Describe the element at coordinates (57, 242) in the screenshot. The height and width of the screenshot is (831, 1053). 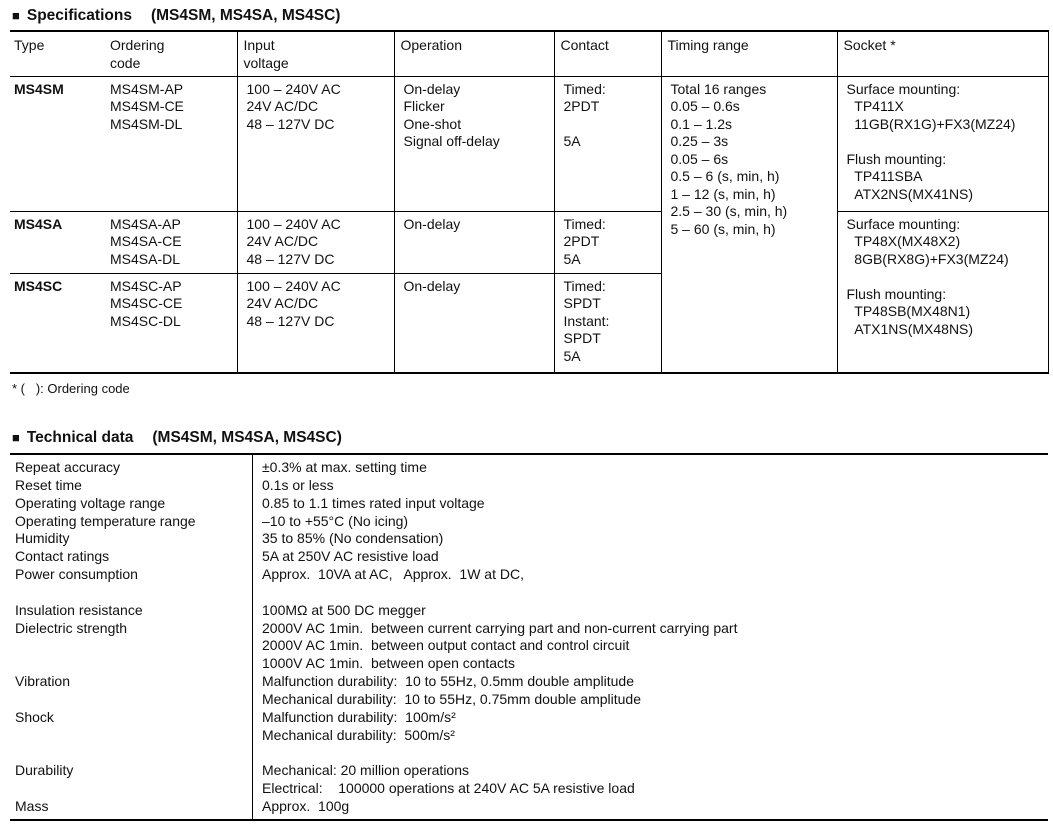
I see `spec-cell-type-ms4sa: MS4SA` at that location.